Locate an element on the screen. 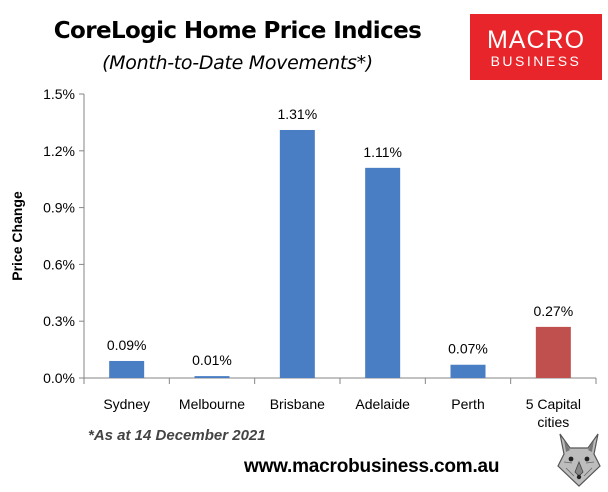 This screenshot has width=608, height=492. y-tick-label: 0.3% is located at coordinates (59, 321).